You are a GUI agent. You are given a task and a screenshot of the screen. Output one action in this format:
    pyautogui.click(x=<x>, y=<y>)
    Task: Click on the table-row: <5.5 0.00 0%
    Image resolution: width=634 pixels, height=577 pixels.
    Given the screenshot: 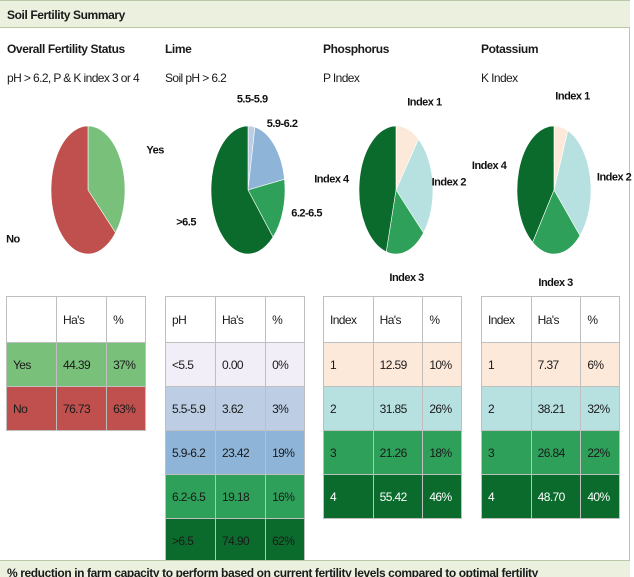 What is the action you would take?
    pyautogui.click(x=234, y=364)
    